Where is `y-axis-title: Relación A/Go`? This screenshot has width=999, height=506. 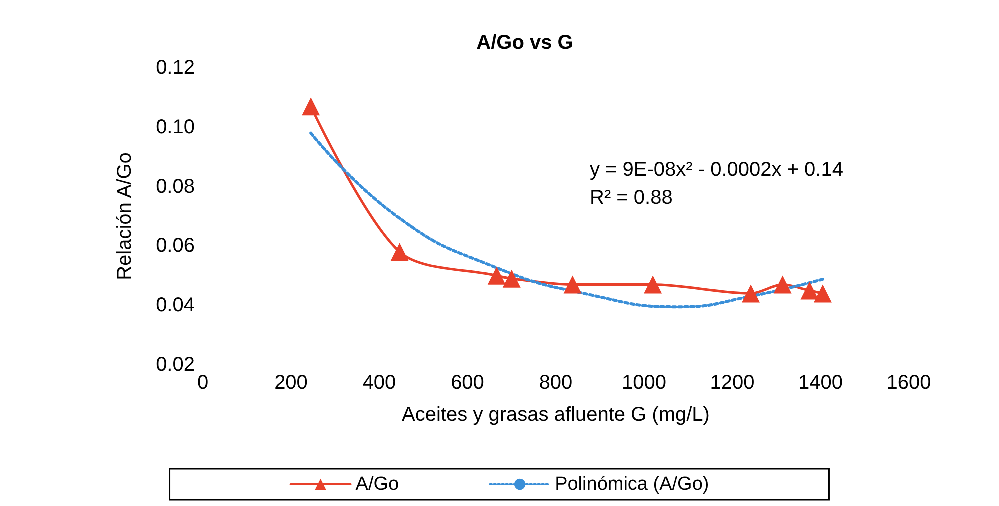
y-axis-title: Relación A/Go is located at coordinates (125, 216).